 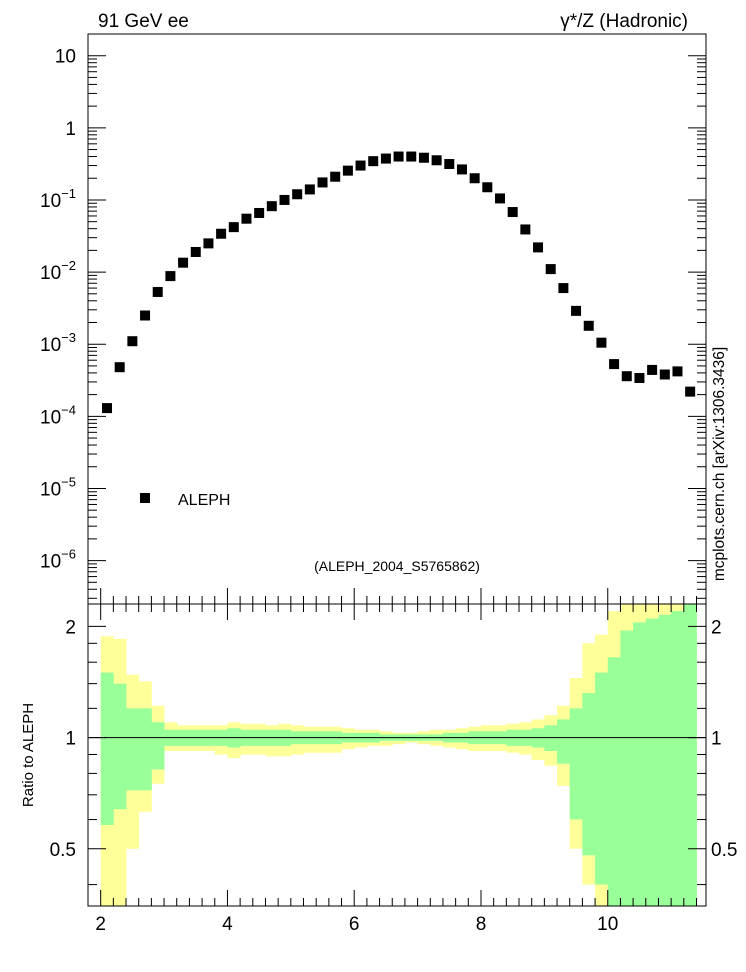 I want to click on y-tick-label: 10⁻⁴, so click(x=58, y=415).